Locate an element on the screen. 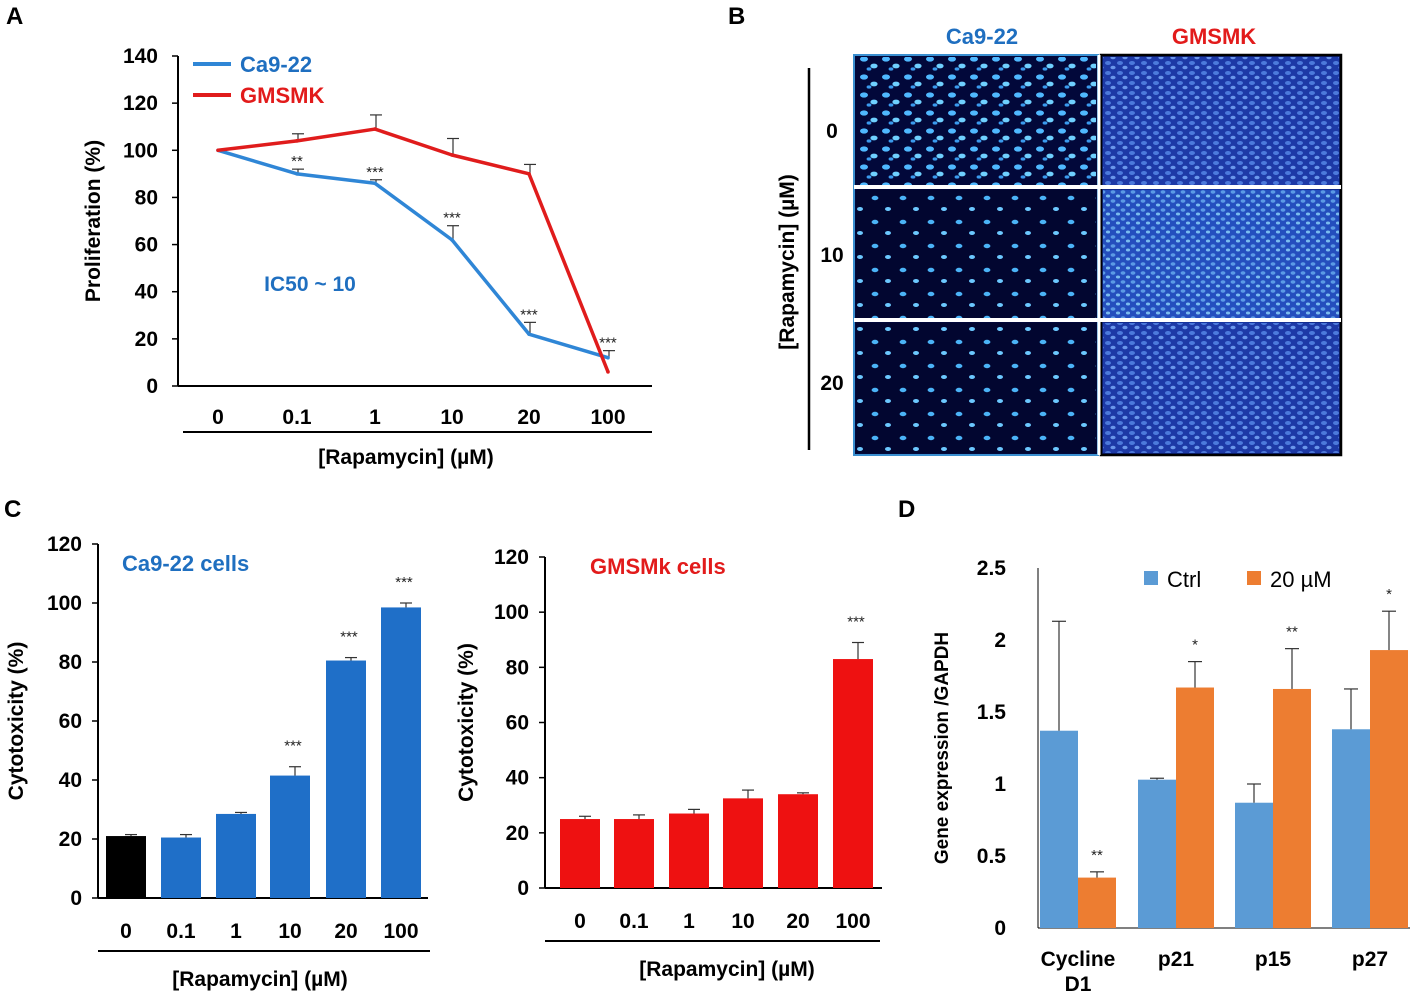 This screenshot has height=1006, width=1417. panel-b-column-gmsmk: GMSMK is located at coordinates (1214, 36).